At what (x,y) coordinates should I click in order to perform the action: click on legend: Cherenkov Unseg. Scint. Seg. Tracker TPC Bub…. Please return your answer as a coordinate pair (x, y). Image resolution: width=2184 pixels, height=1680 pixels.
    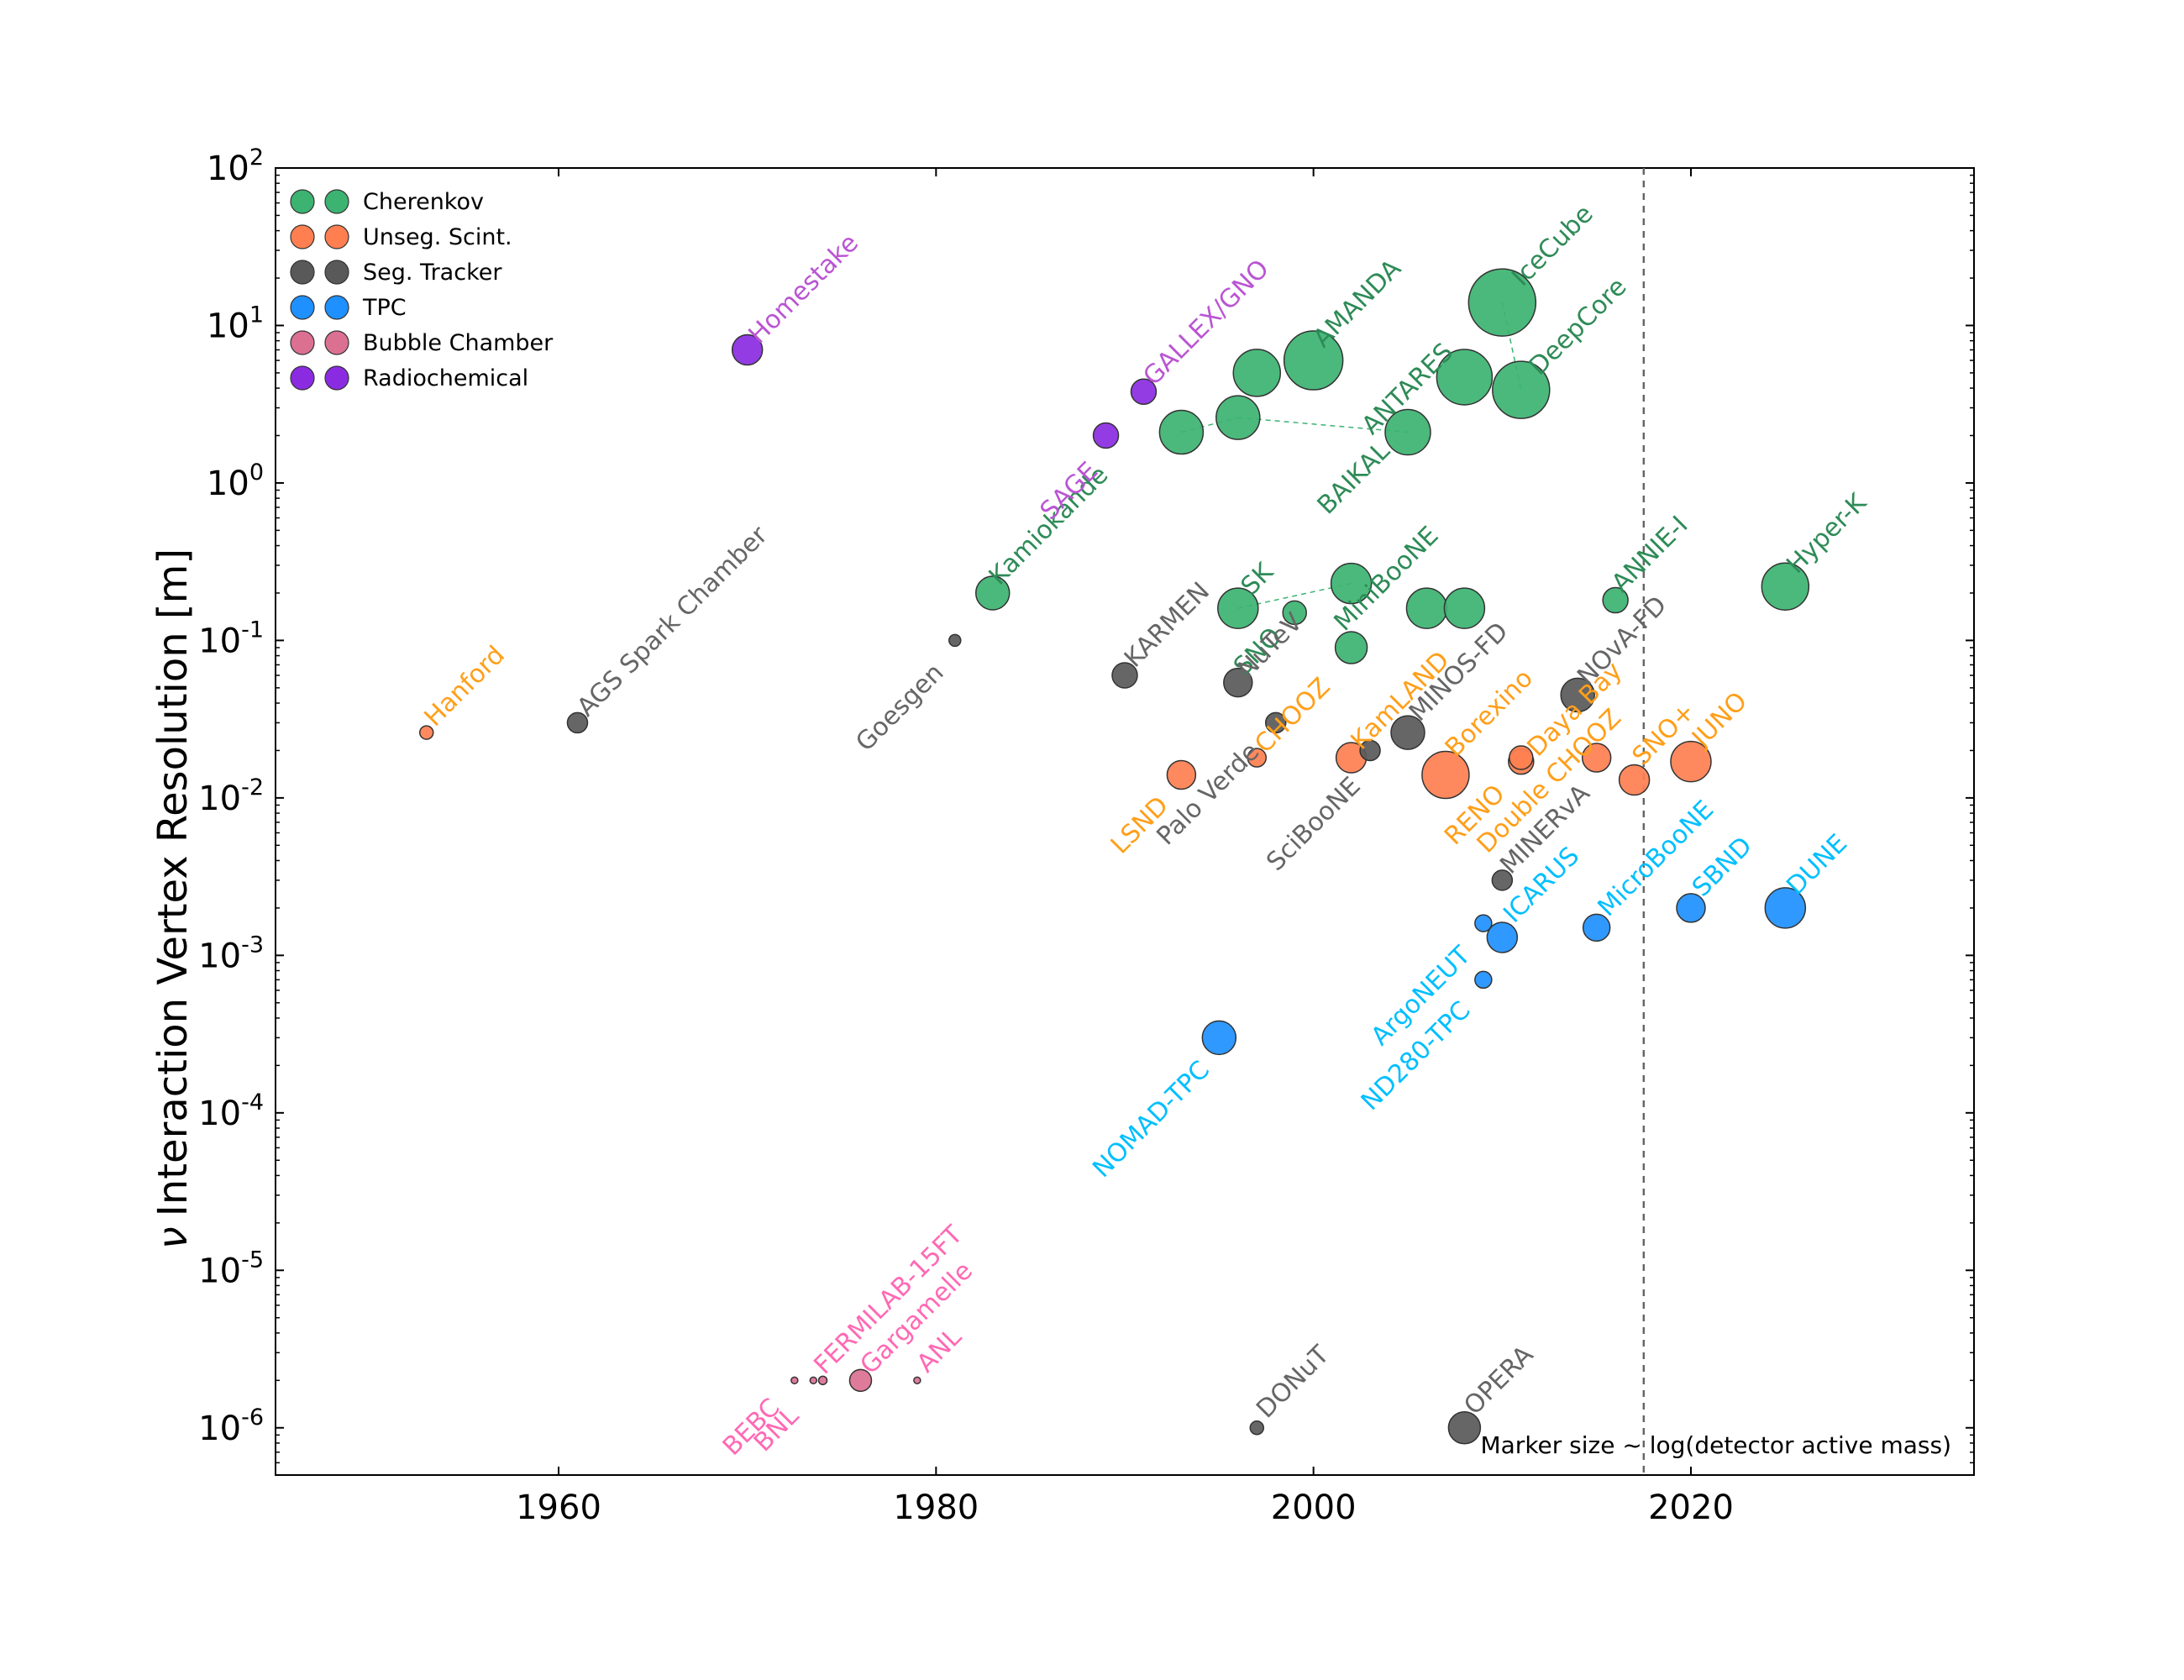
    Looking at the image, I should click on (422, 290).